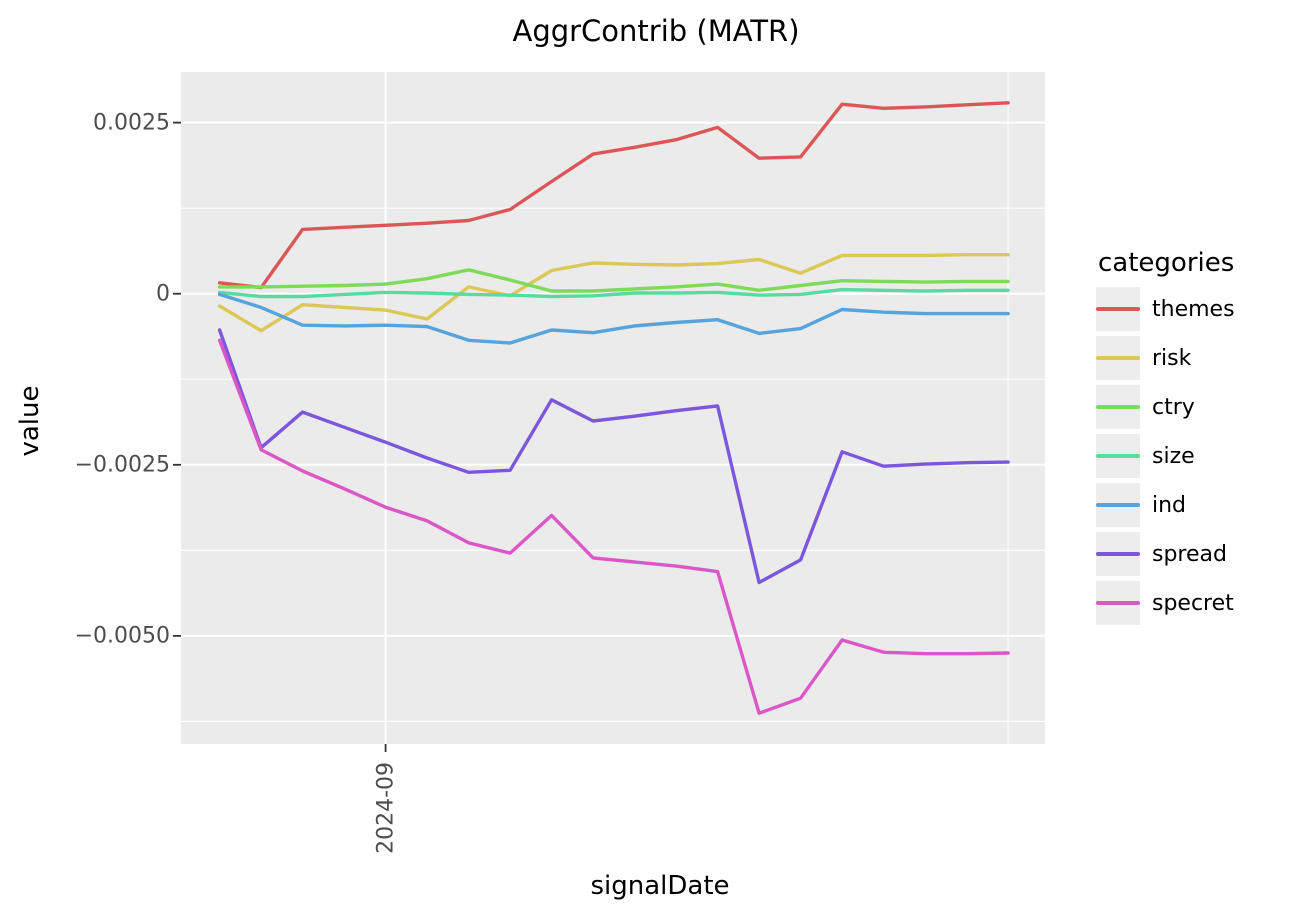 This screenshot has width=1312, height=922. Describe the element at coordinates (1173, 407) in the screenshot. I see `legend-label-ctry: ctry` at that location.